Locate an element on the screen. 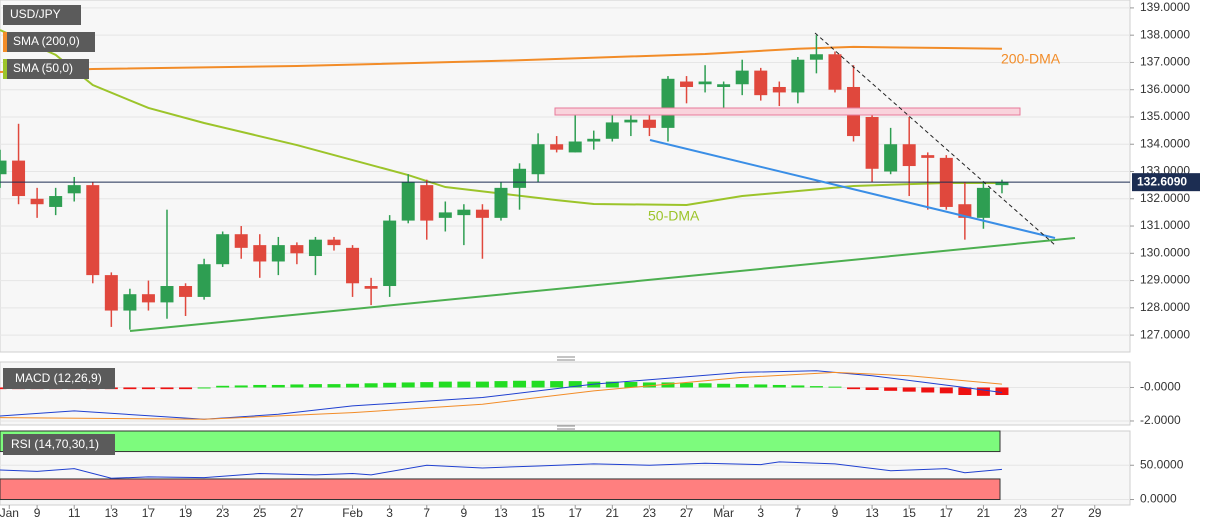 The height and width of the screenshot is (526, 1207). legend-swatch is located at coordinates (5, 69).